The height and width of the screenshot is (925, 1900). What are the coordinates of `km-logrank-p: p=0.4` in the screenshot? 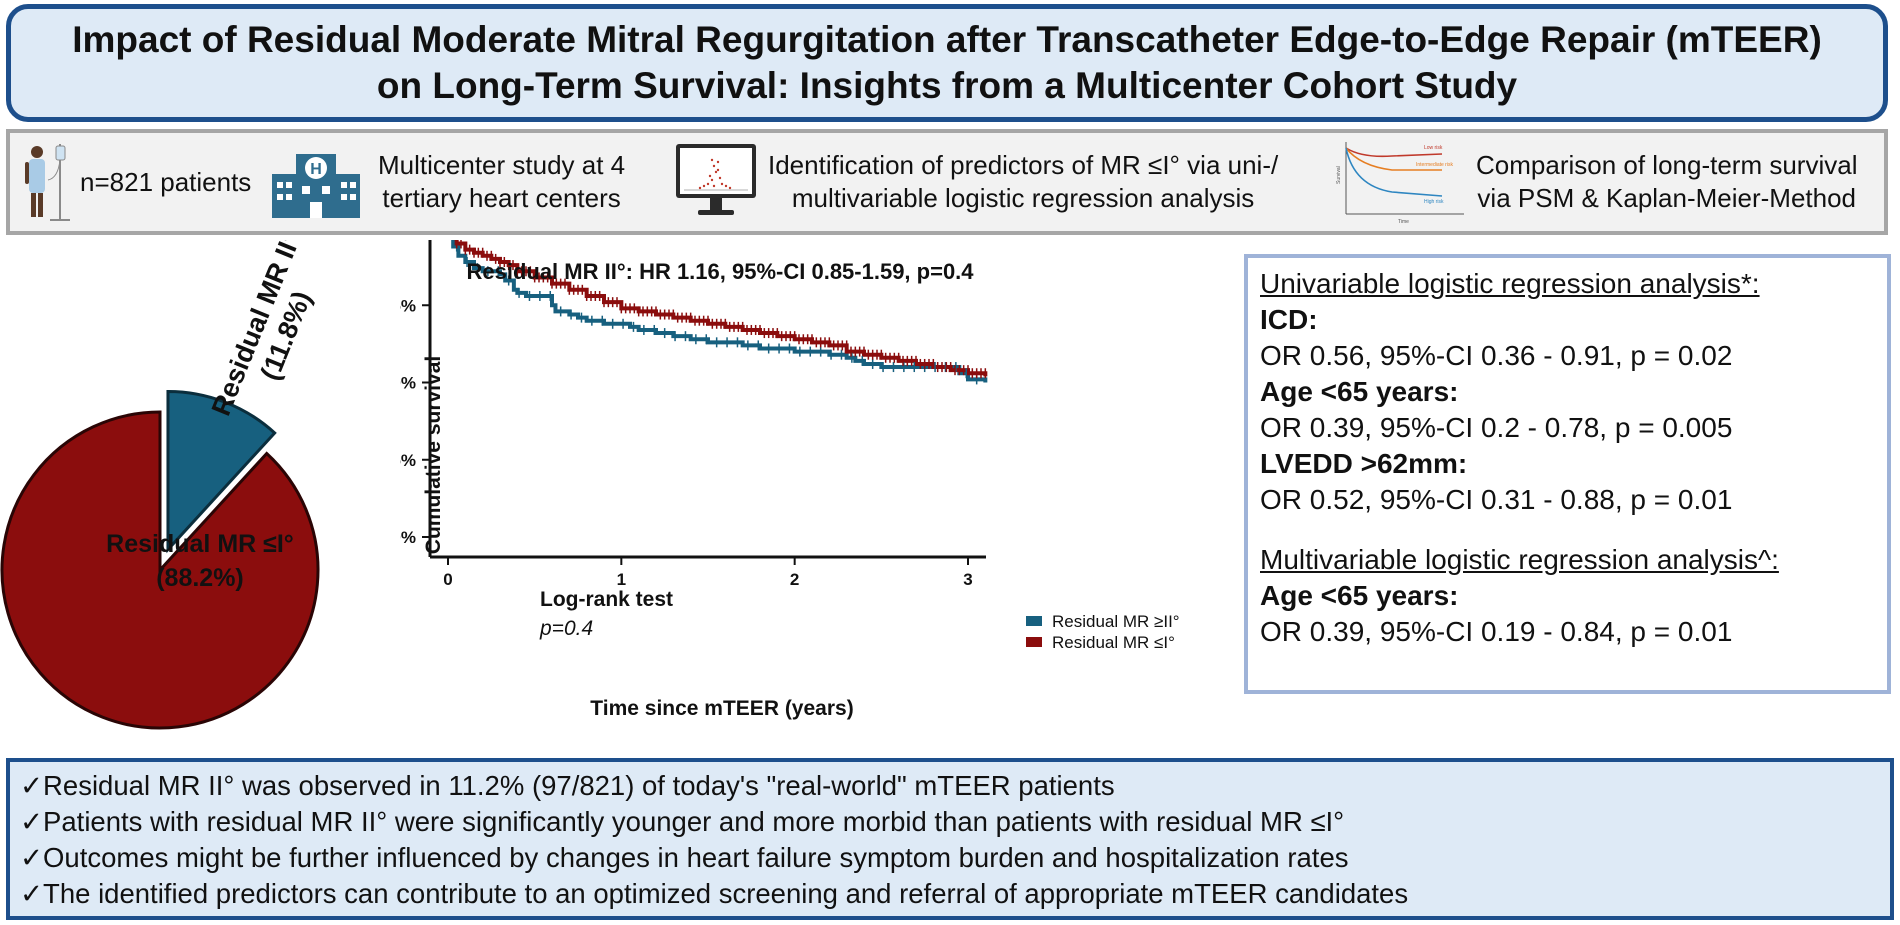 It's located at (566, 628).